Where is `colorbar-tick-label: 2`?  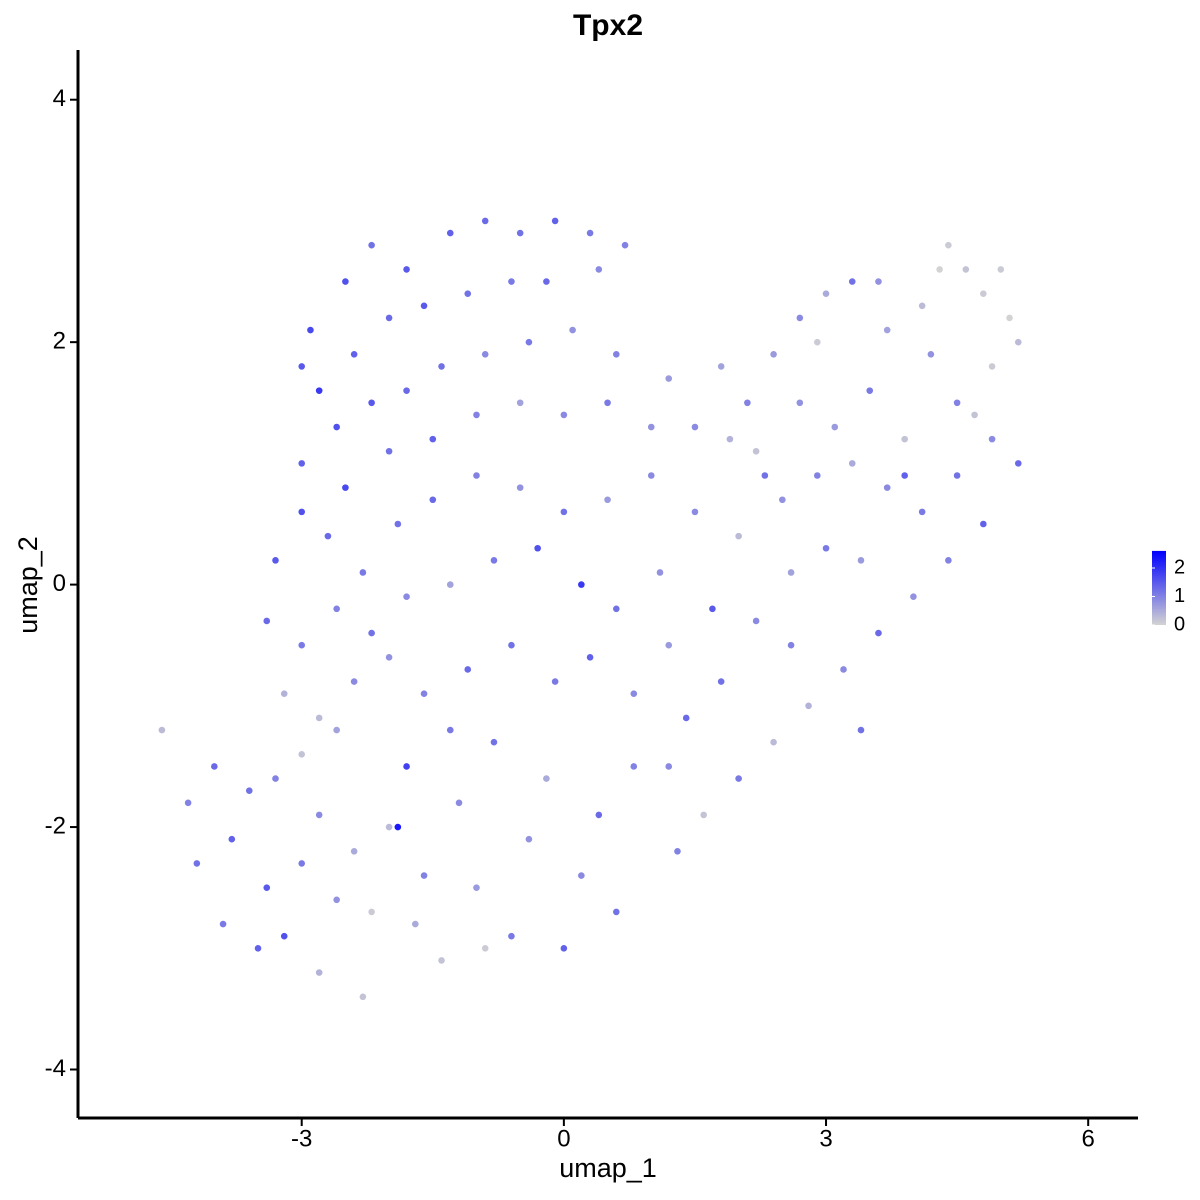 colorbar-tick-label: 2 is located at coordinates (1179, 567).